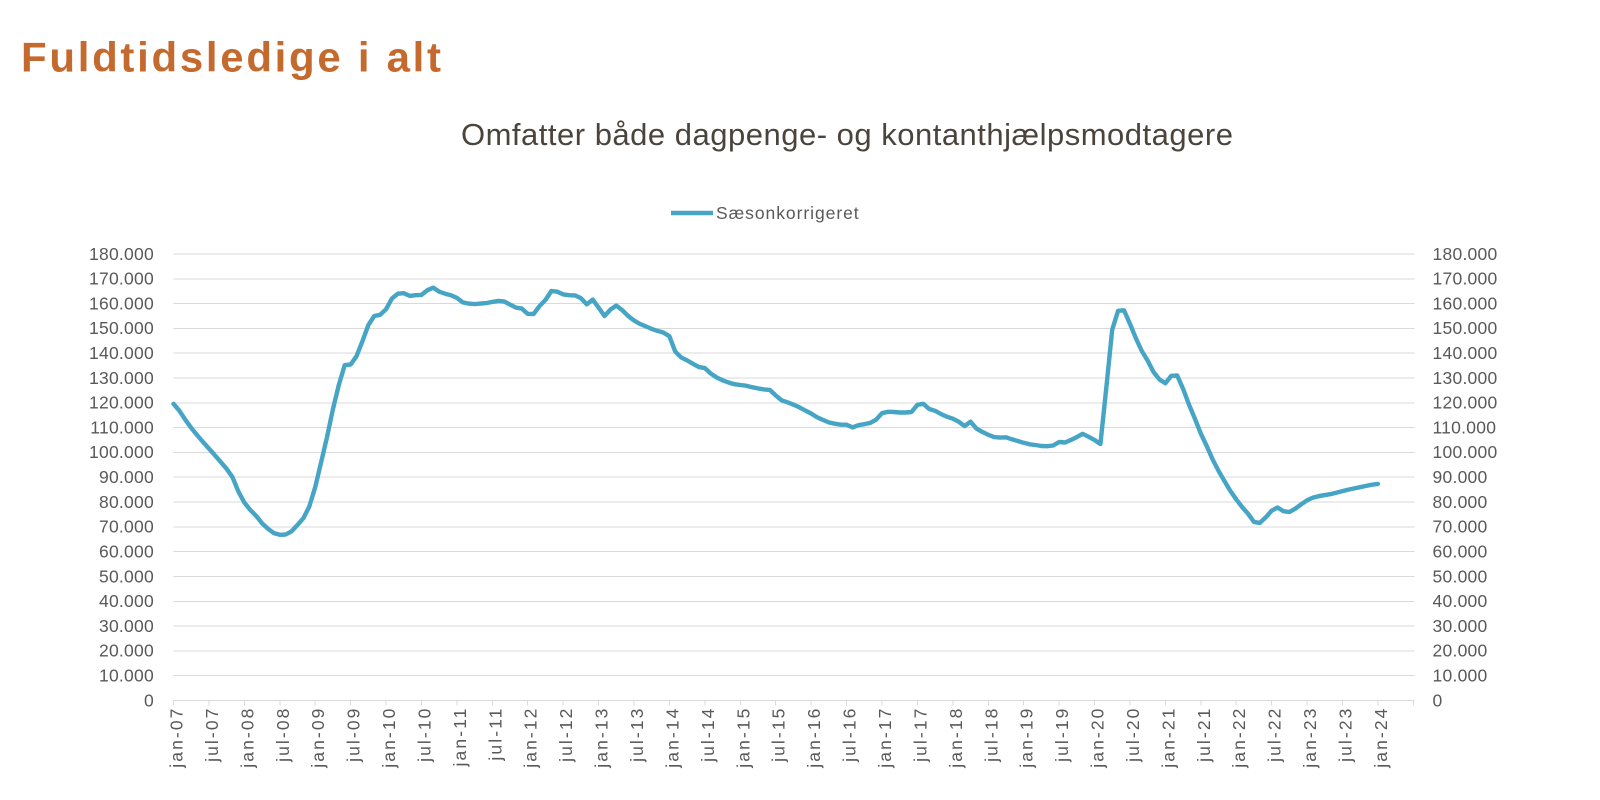 This screenshot has height=800, width=1600. I want to click on svg-text: jan-23, so click(1310, 738).